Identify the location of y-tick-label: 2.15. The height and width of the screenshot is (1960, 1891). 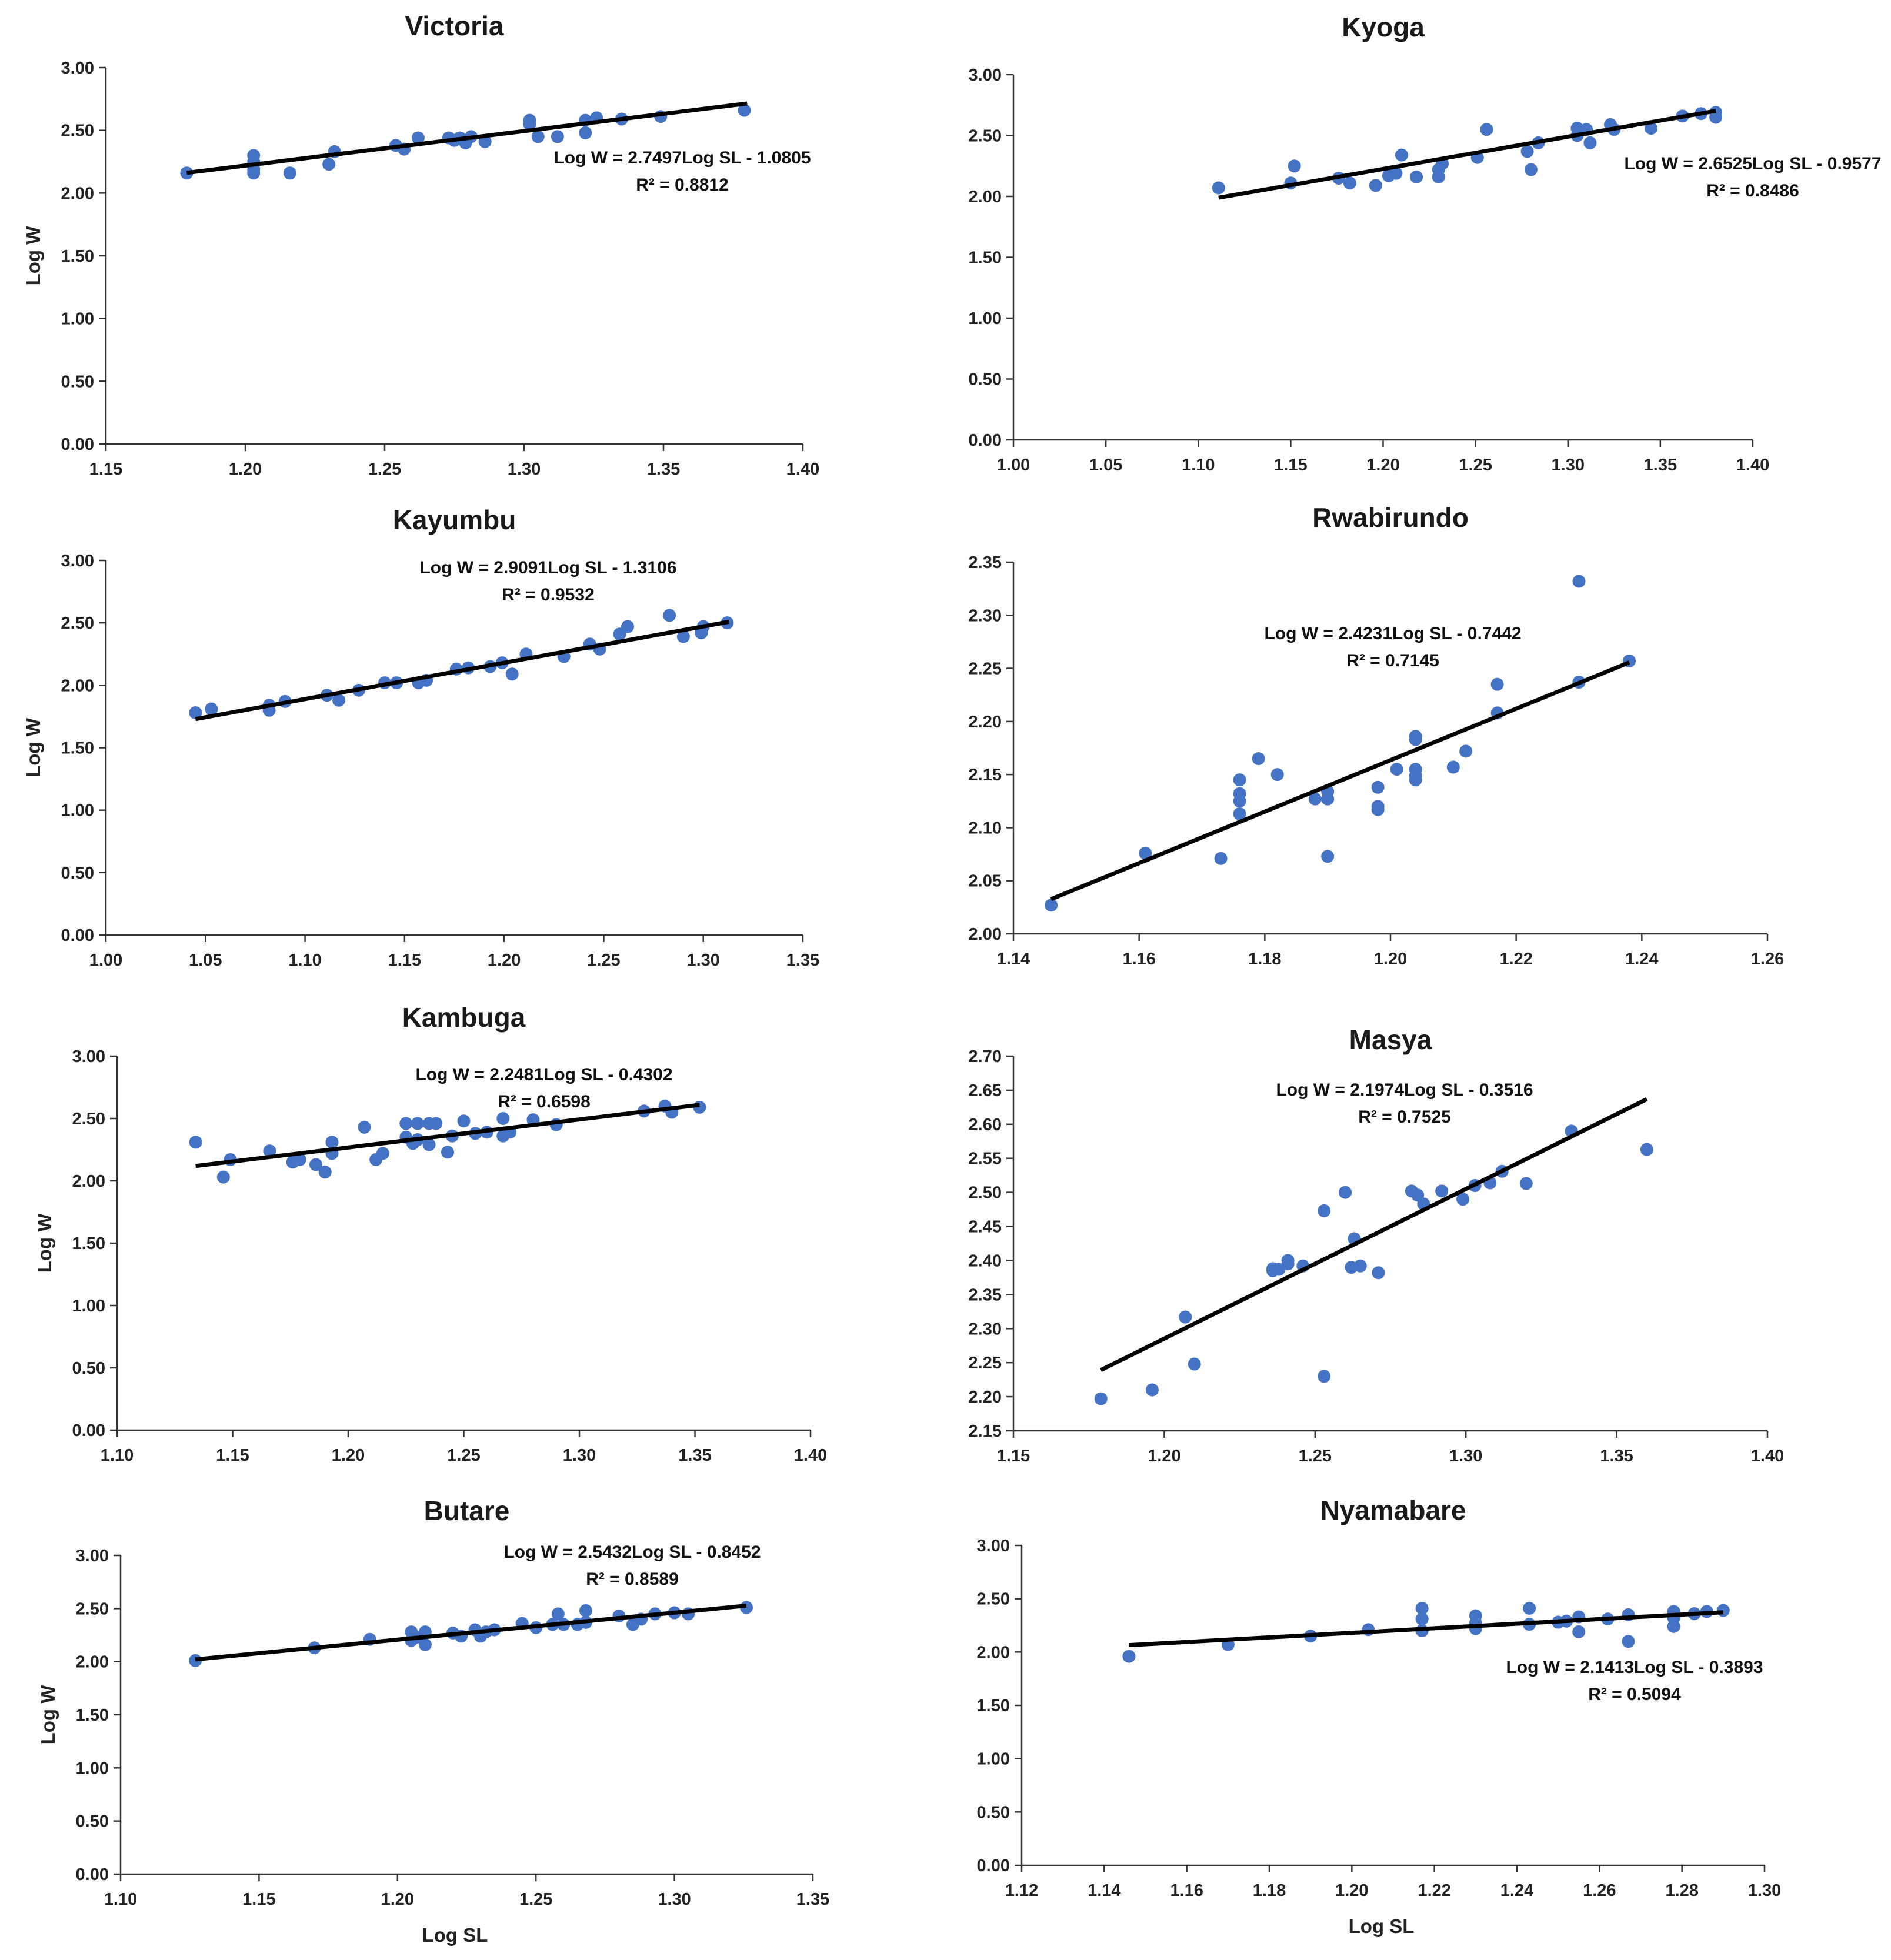
(985, 1431).